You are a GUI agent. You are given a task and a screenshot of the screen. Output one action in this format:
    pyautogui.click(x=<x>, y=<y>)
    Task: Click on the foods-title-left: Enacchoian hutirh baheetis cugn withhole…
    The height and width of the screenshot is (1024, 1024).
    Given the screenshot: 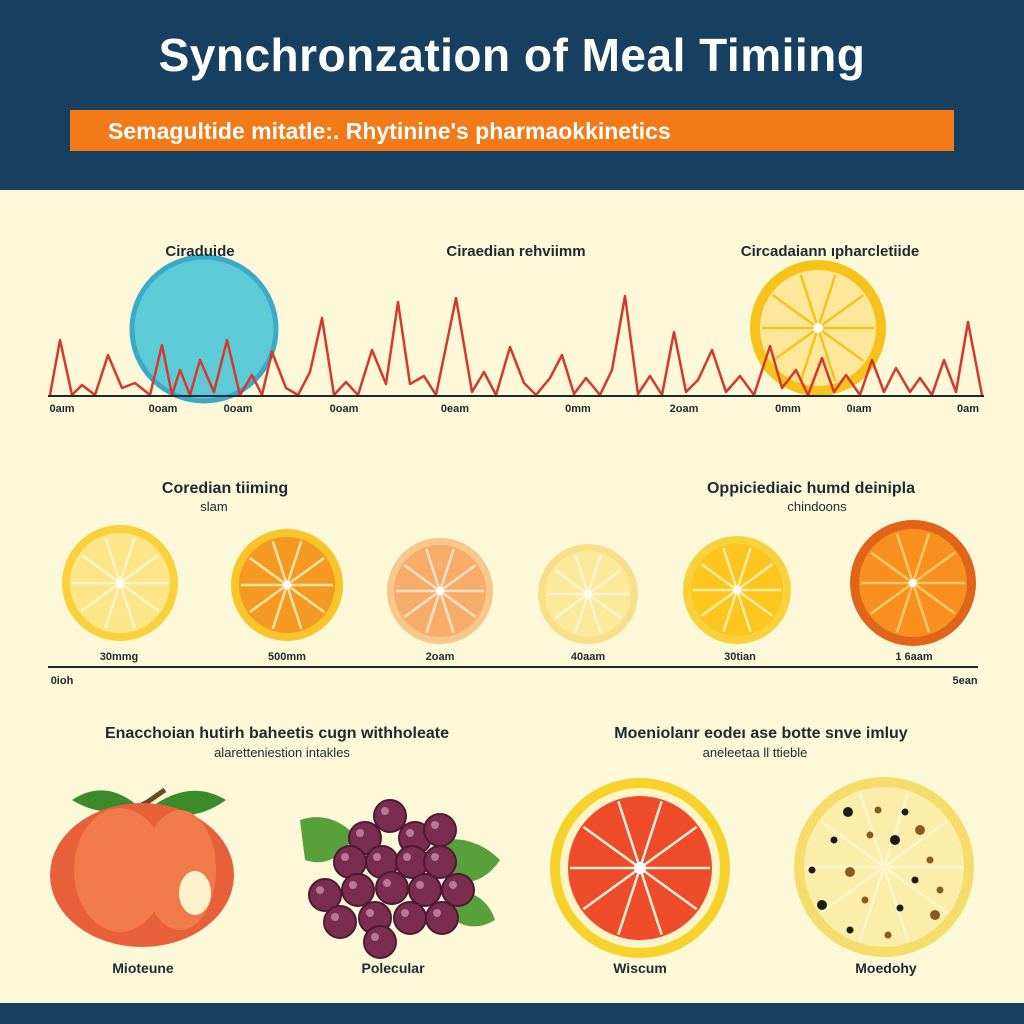 What is the action you would take?
    pyautogui.click(x=277, y=733)
    